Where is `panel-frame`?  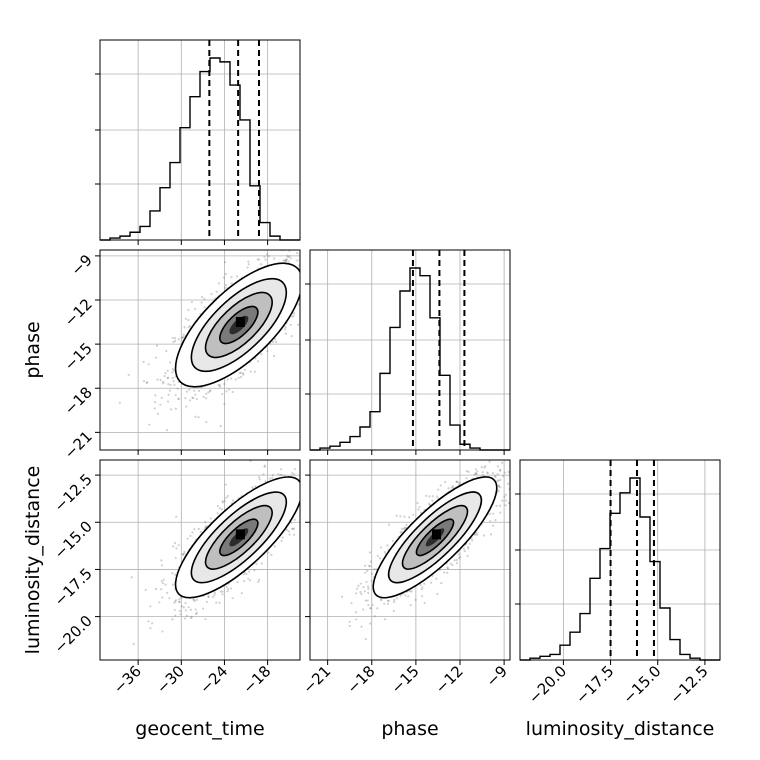 panel-frame is located at coordinates (410, 560).